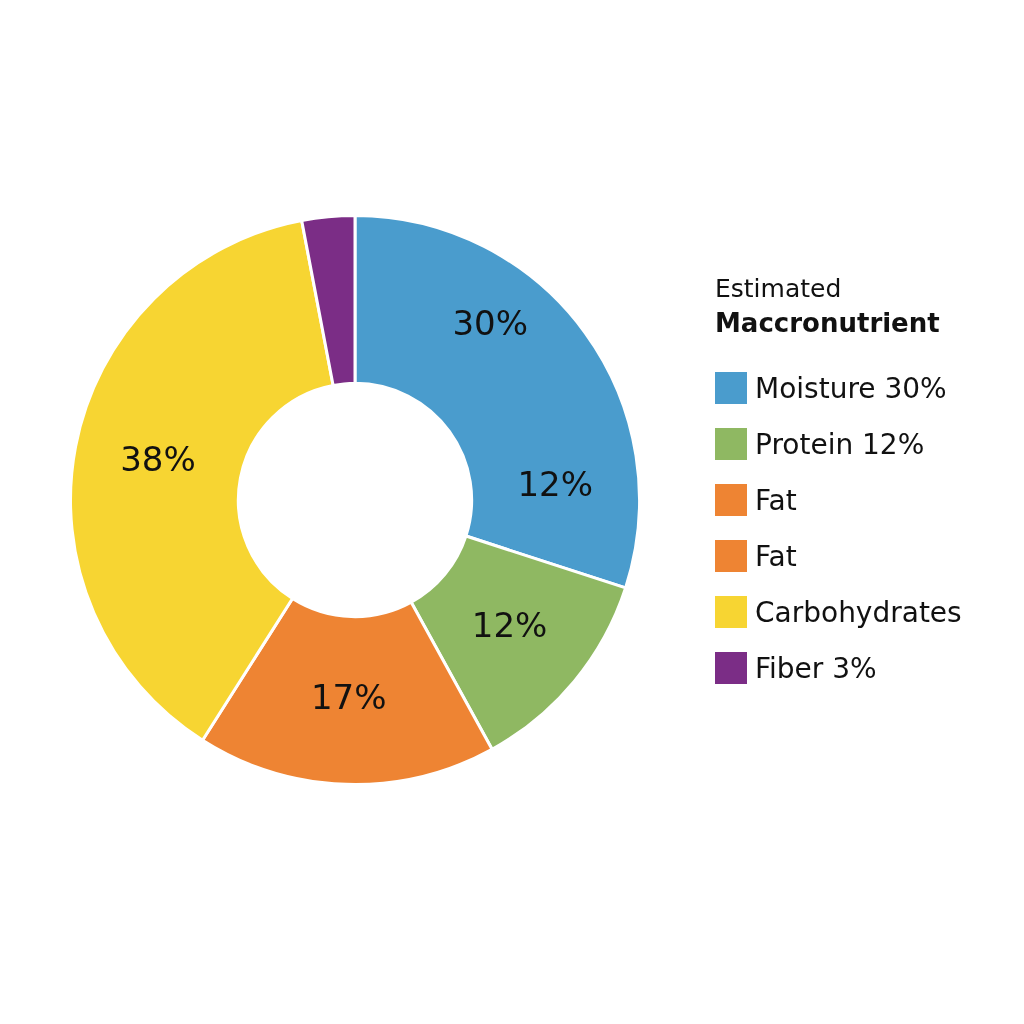 Image resolution: width=1024 pixels, height=1024 pixels. Describe the element at coordinates (816, 668) in the screenshot. I see `legend-label: Fiber 3%` at that location.